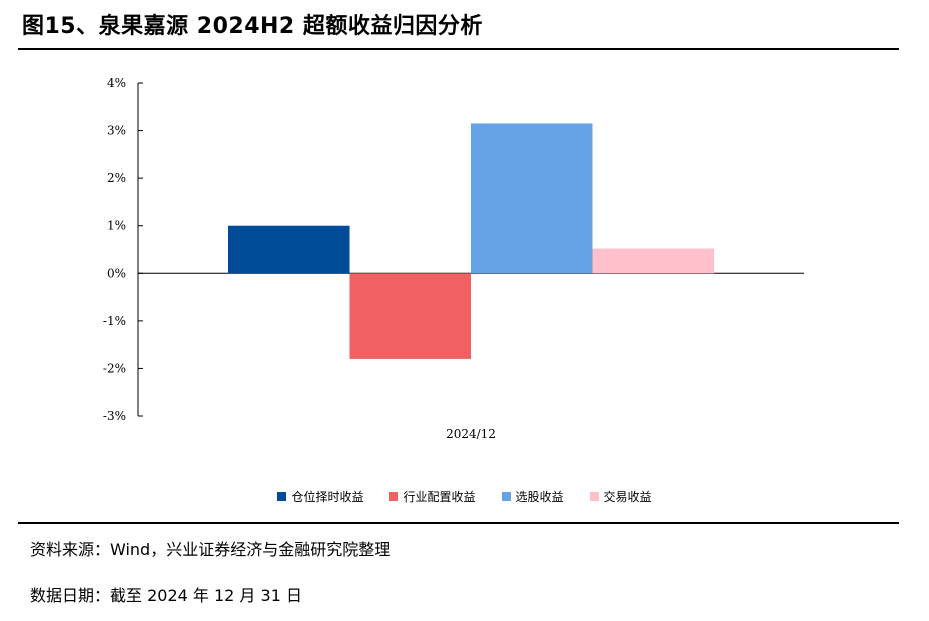  Describe the element at coordinates (539, 497) in the screenshot. I see `legend-label: 选股收益` at that location.